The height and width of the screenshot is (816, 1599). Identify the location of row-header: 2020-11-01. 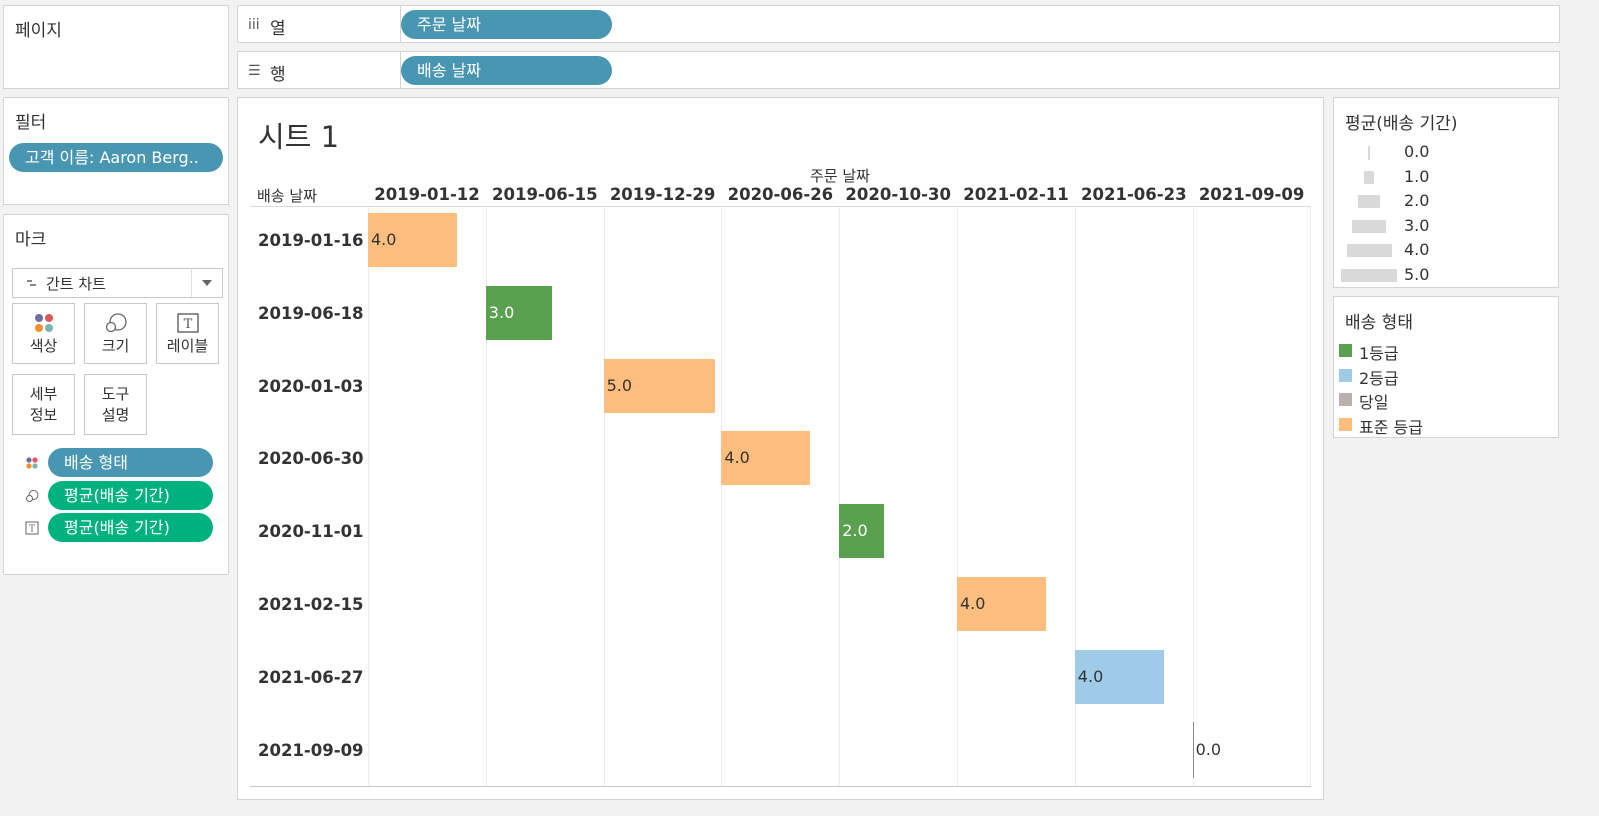
(311, 532).